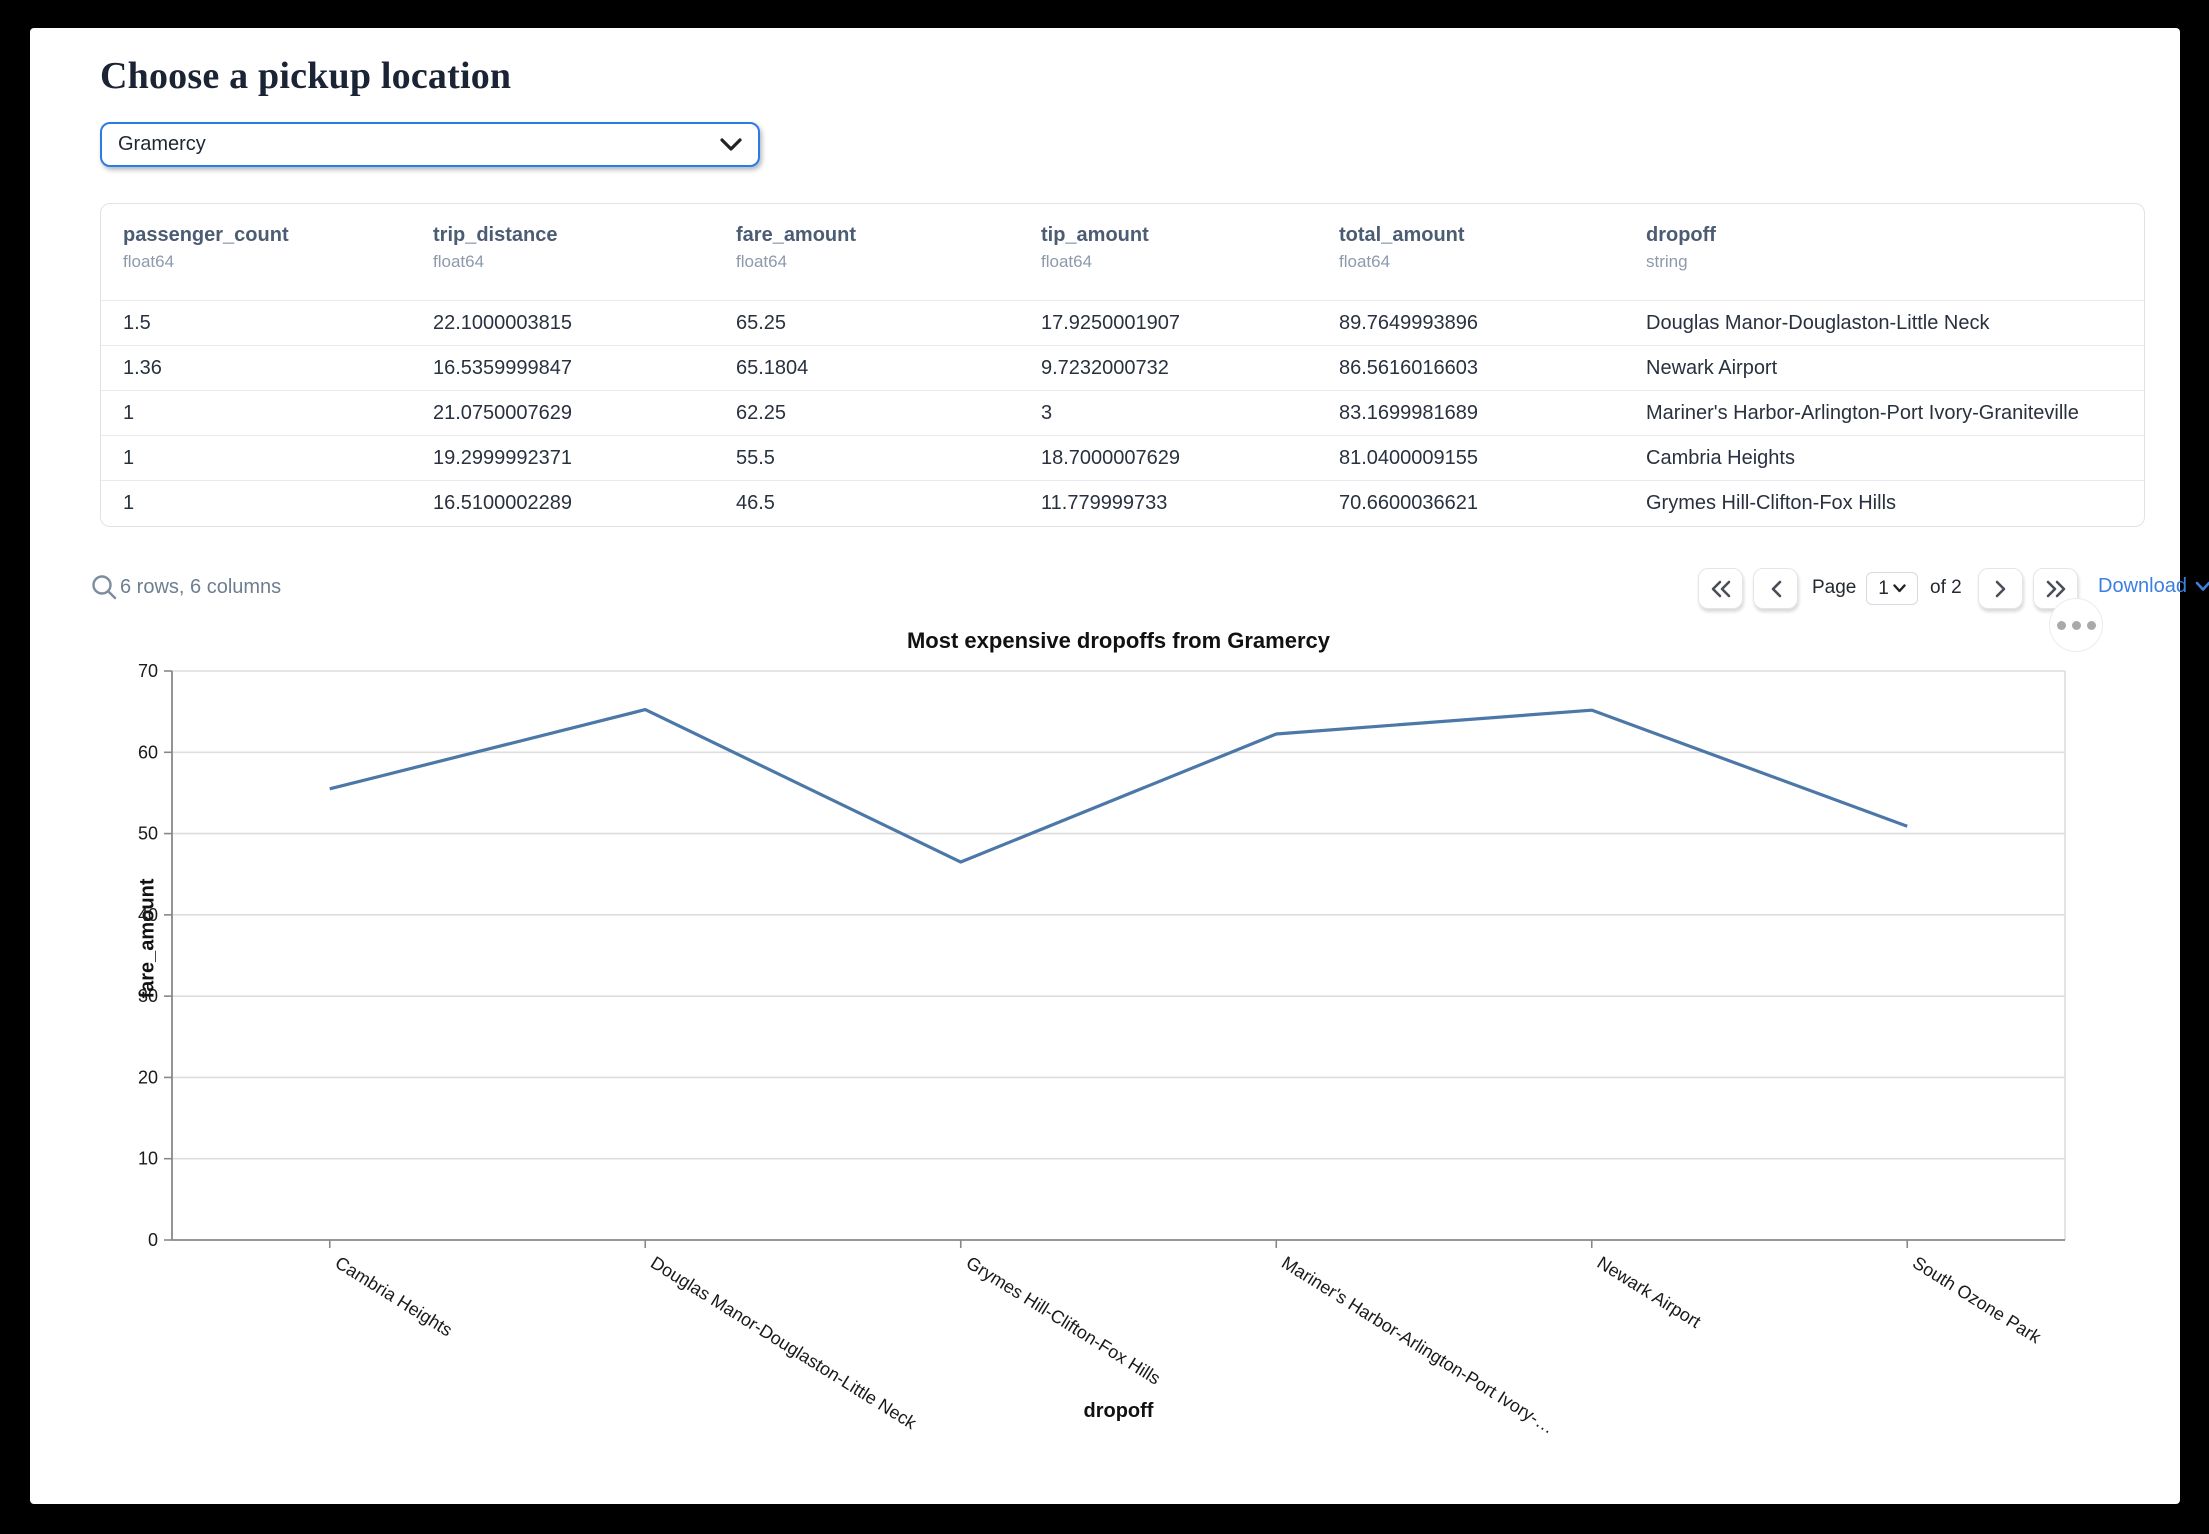 The height and width of the screenshot is (1534, 2209). Describe the element at coordinates (2055, 588) in the screenshot. I see `double-chevron-right-icon` at that location.